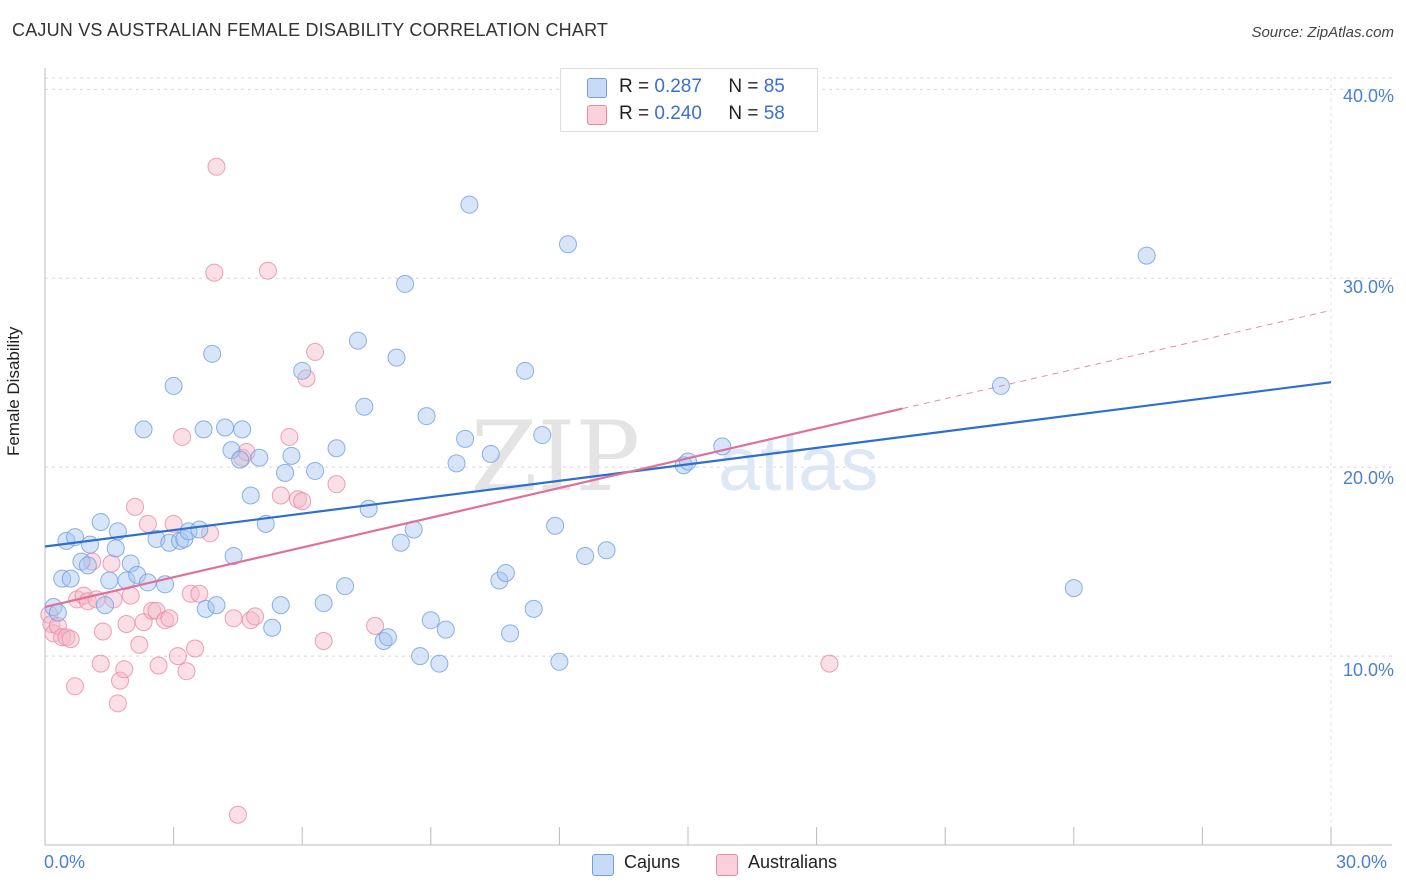 The width and height of the screenshot is (1406, 892). Describe the element at coordinates (1362, 862) in the screenshot. I see `x-tick-label: 30.0%` at that location.